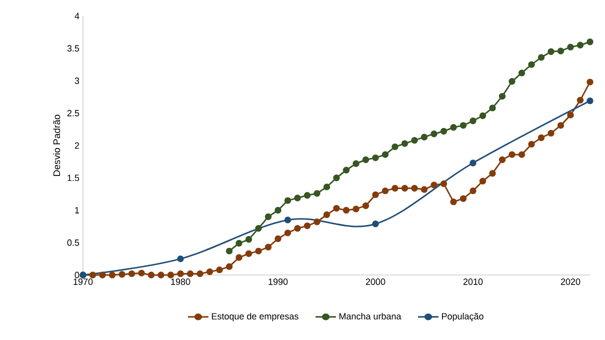 The image size is (605, 340). I want to click on y-tick-label: 2, so click(77, 145).